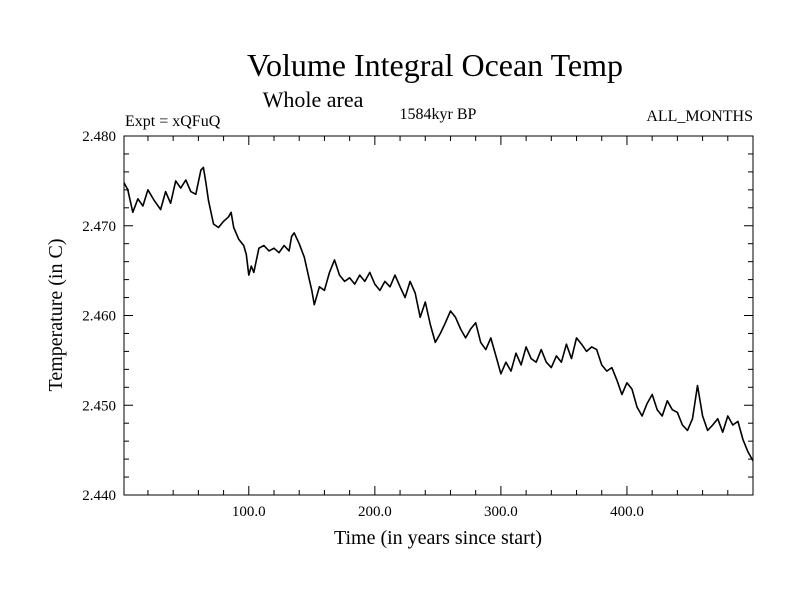 This screenshot has height=600, width=800. I want to click on y-tick-label: 2.460, so click(99, 317).